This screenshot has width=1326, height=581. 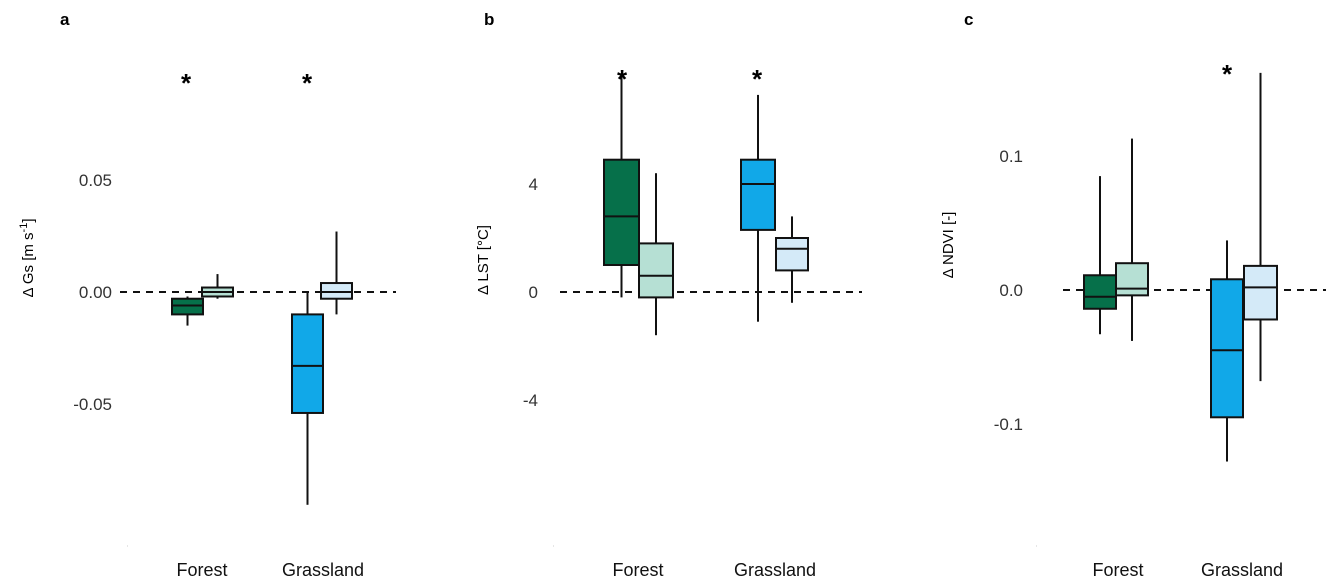 I want to click on y-tick-label: -0.05, so click(x=92, y=404).